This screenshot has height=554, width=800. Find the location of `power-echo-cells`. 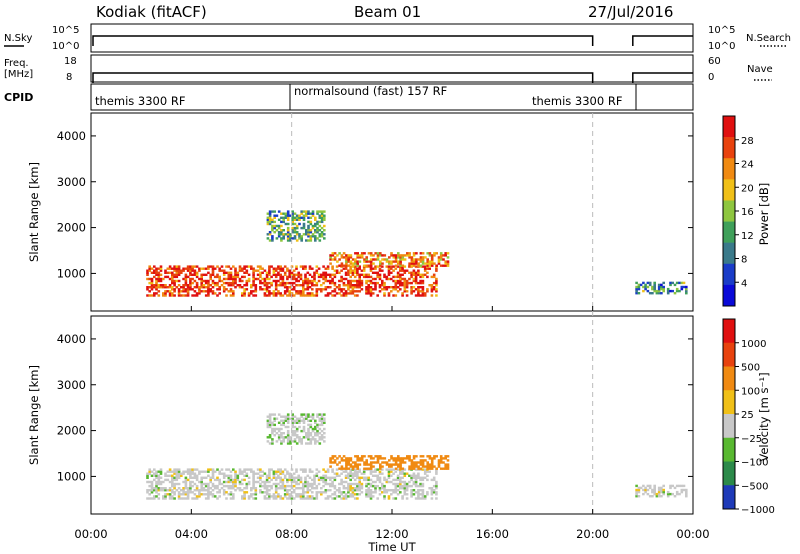

power-echo-cells is located at coordinates (417, 253).